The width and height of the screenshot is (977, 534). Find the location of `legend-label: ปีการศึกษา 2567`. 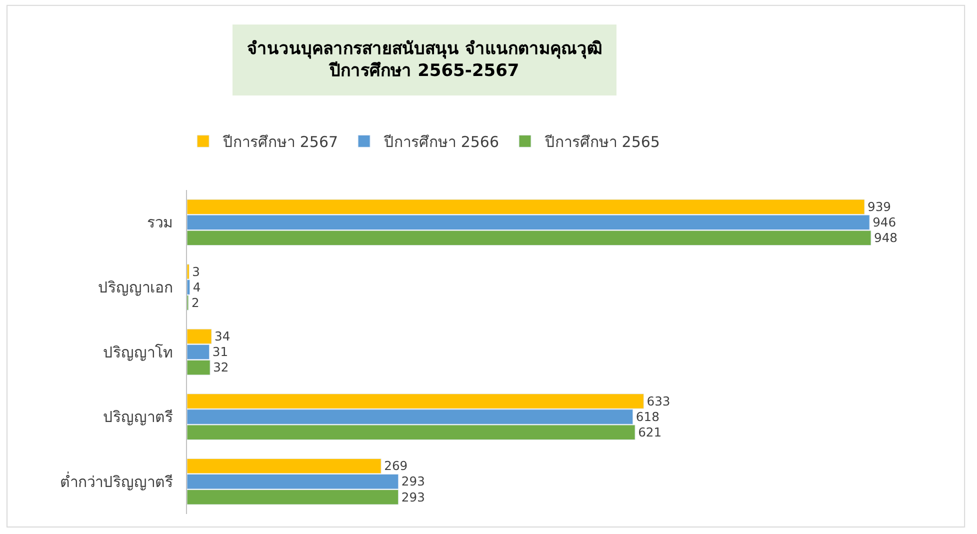

legend-label: ปีการศึกษา 2567 is located at coordinates (280, 142).